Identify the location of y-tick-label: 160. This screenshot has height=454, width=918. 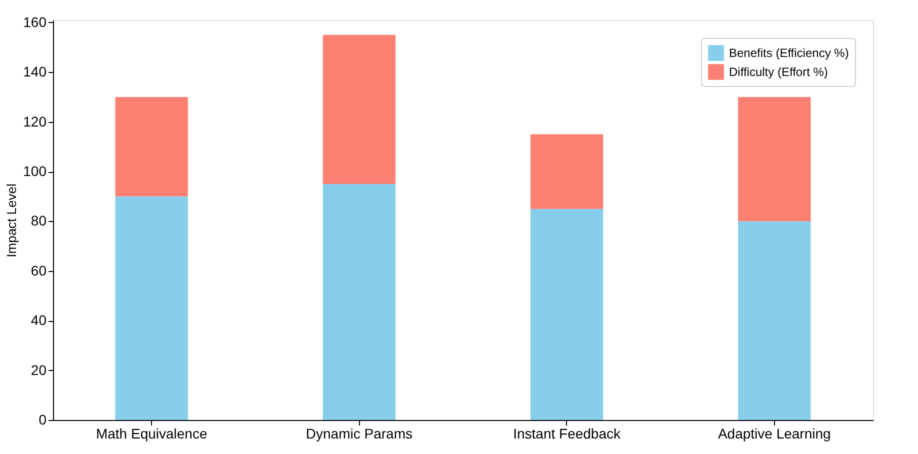
(35, 22).